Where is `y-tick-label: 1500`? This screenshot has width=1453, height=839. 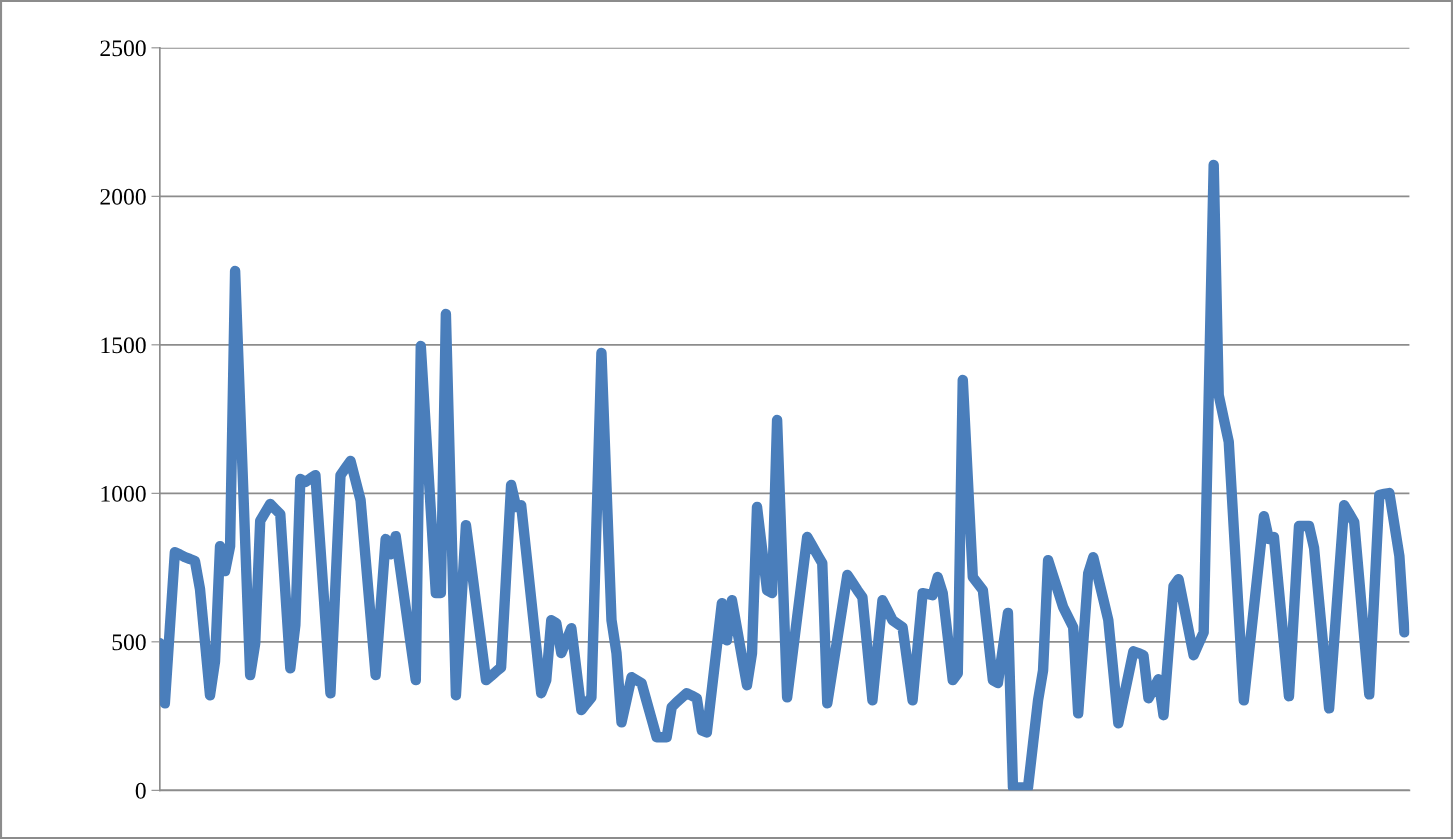 y-tick-label: 1500 is located at coordinates (123, 345).